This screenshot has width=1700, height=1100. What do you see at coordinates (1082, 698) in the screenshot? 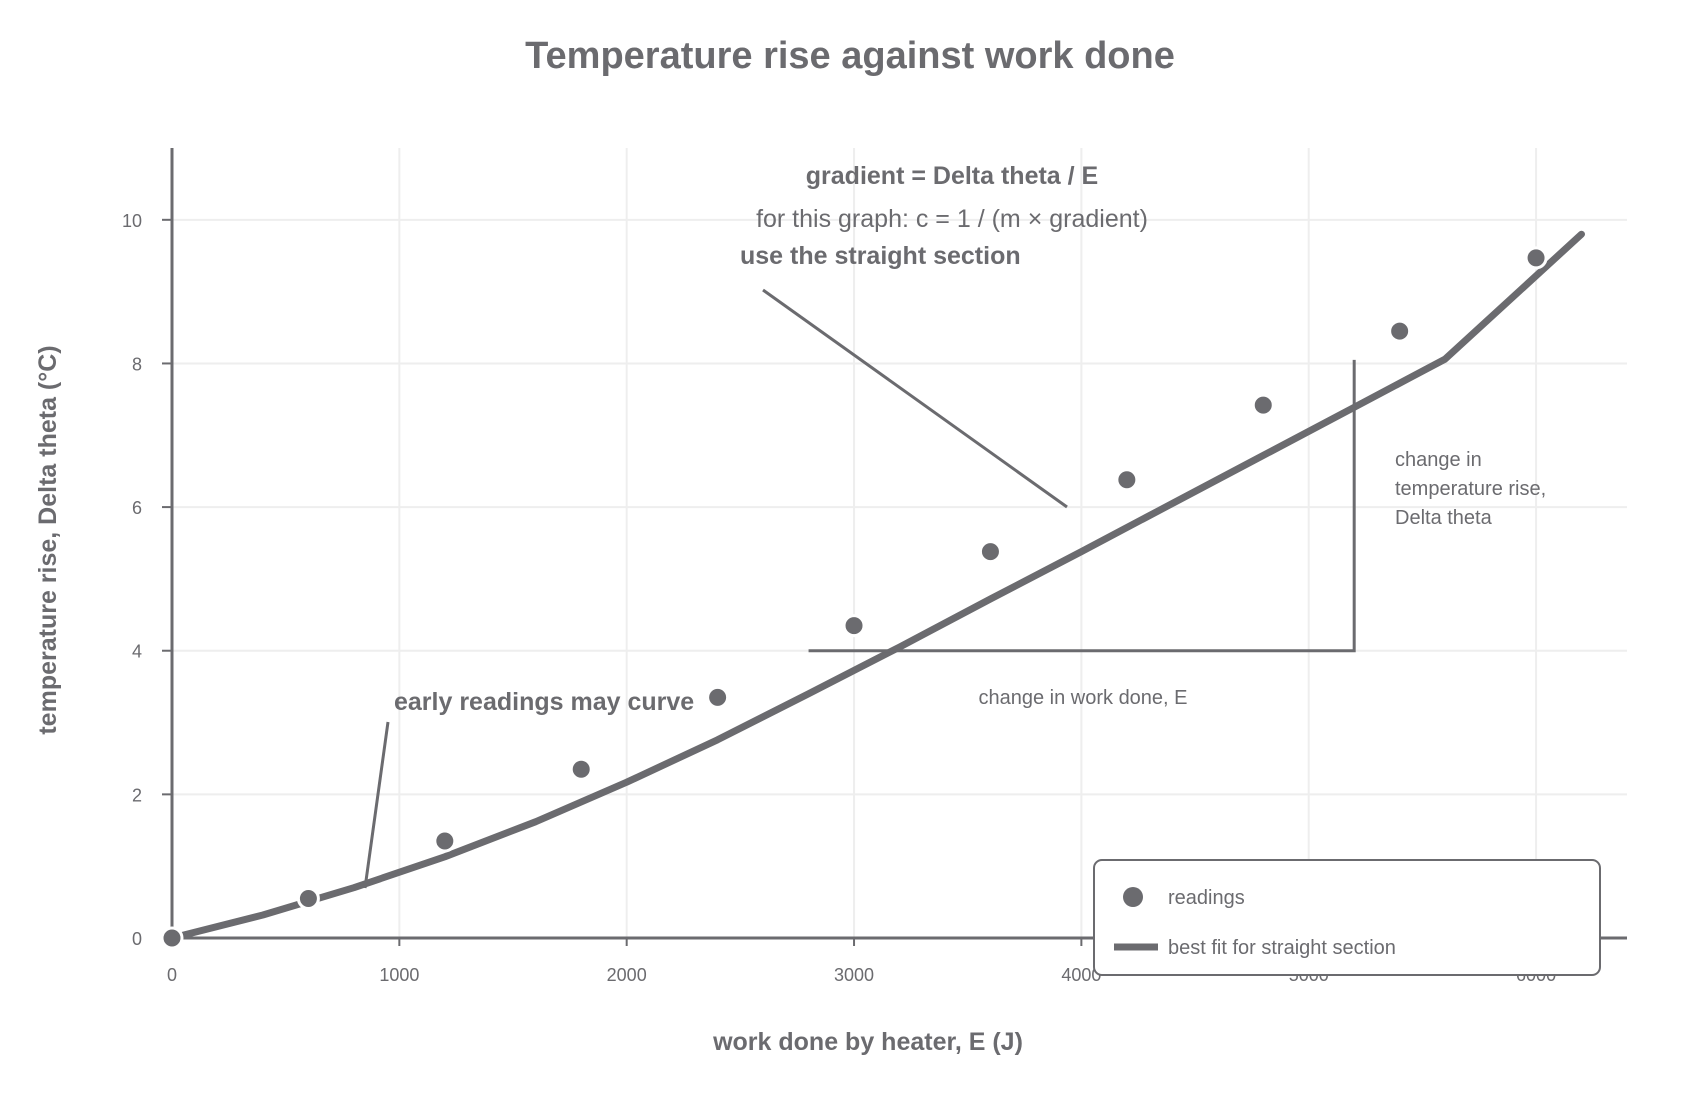
I see `annotation-delta-e: change in work done, E` at bounding box center [1082, 698].